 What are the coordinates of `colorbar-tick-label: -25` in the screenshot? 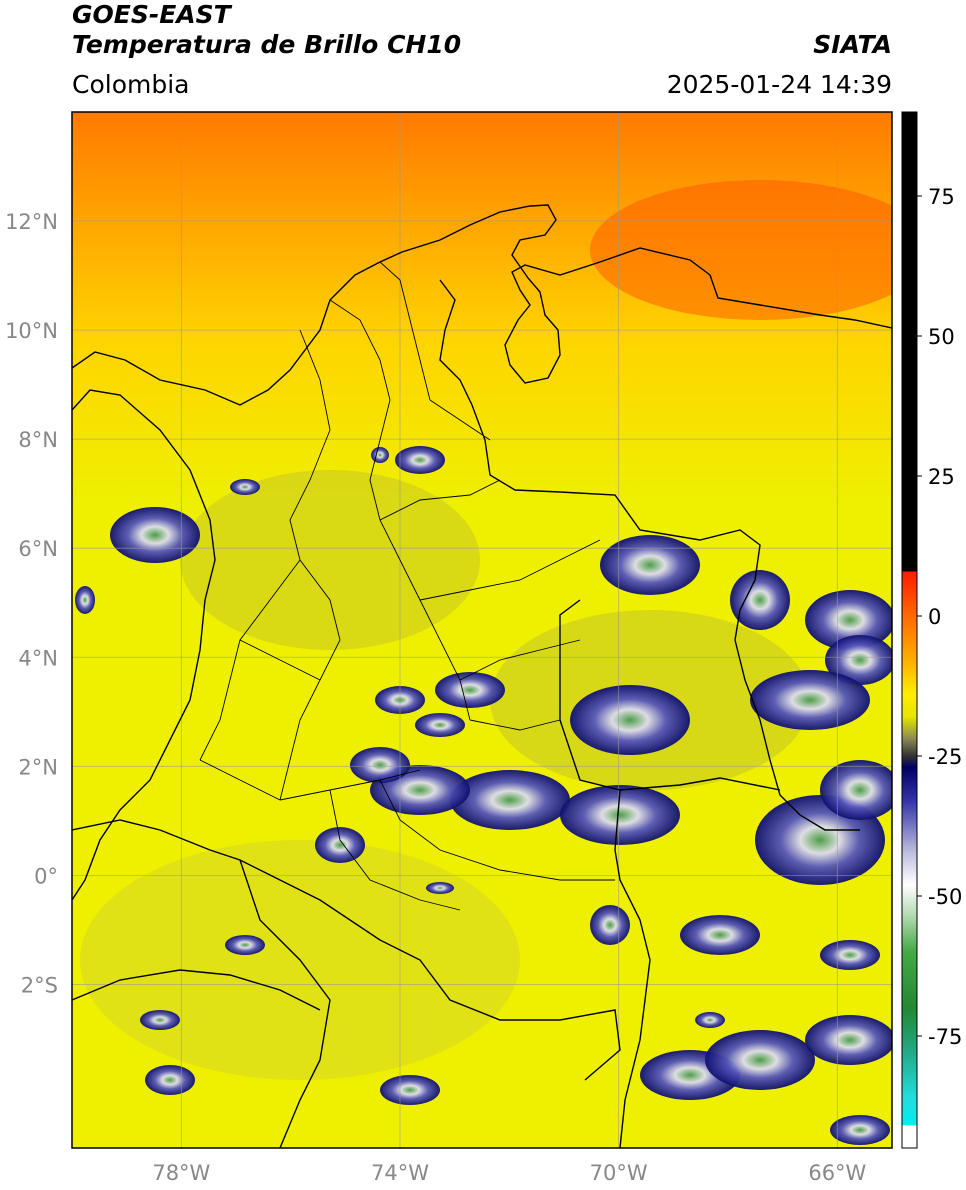 It's located at (945, 757).